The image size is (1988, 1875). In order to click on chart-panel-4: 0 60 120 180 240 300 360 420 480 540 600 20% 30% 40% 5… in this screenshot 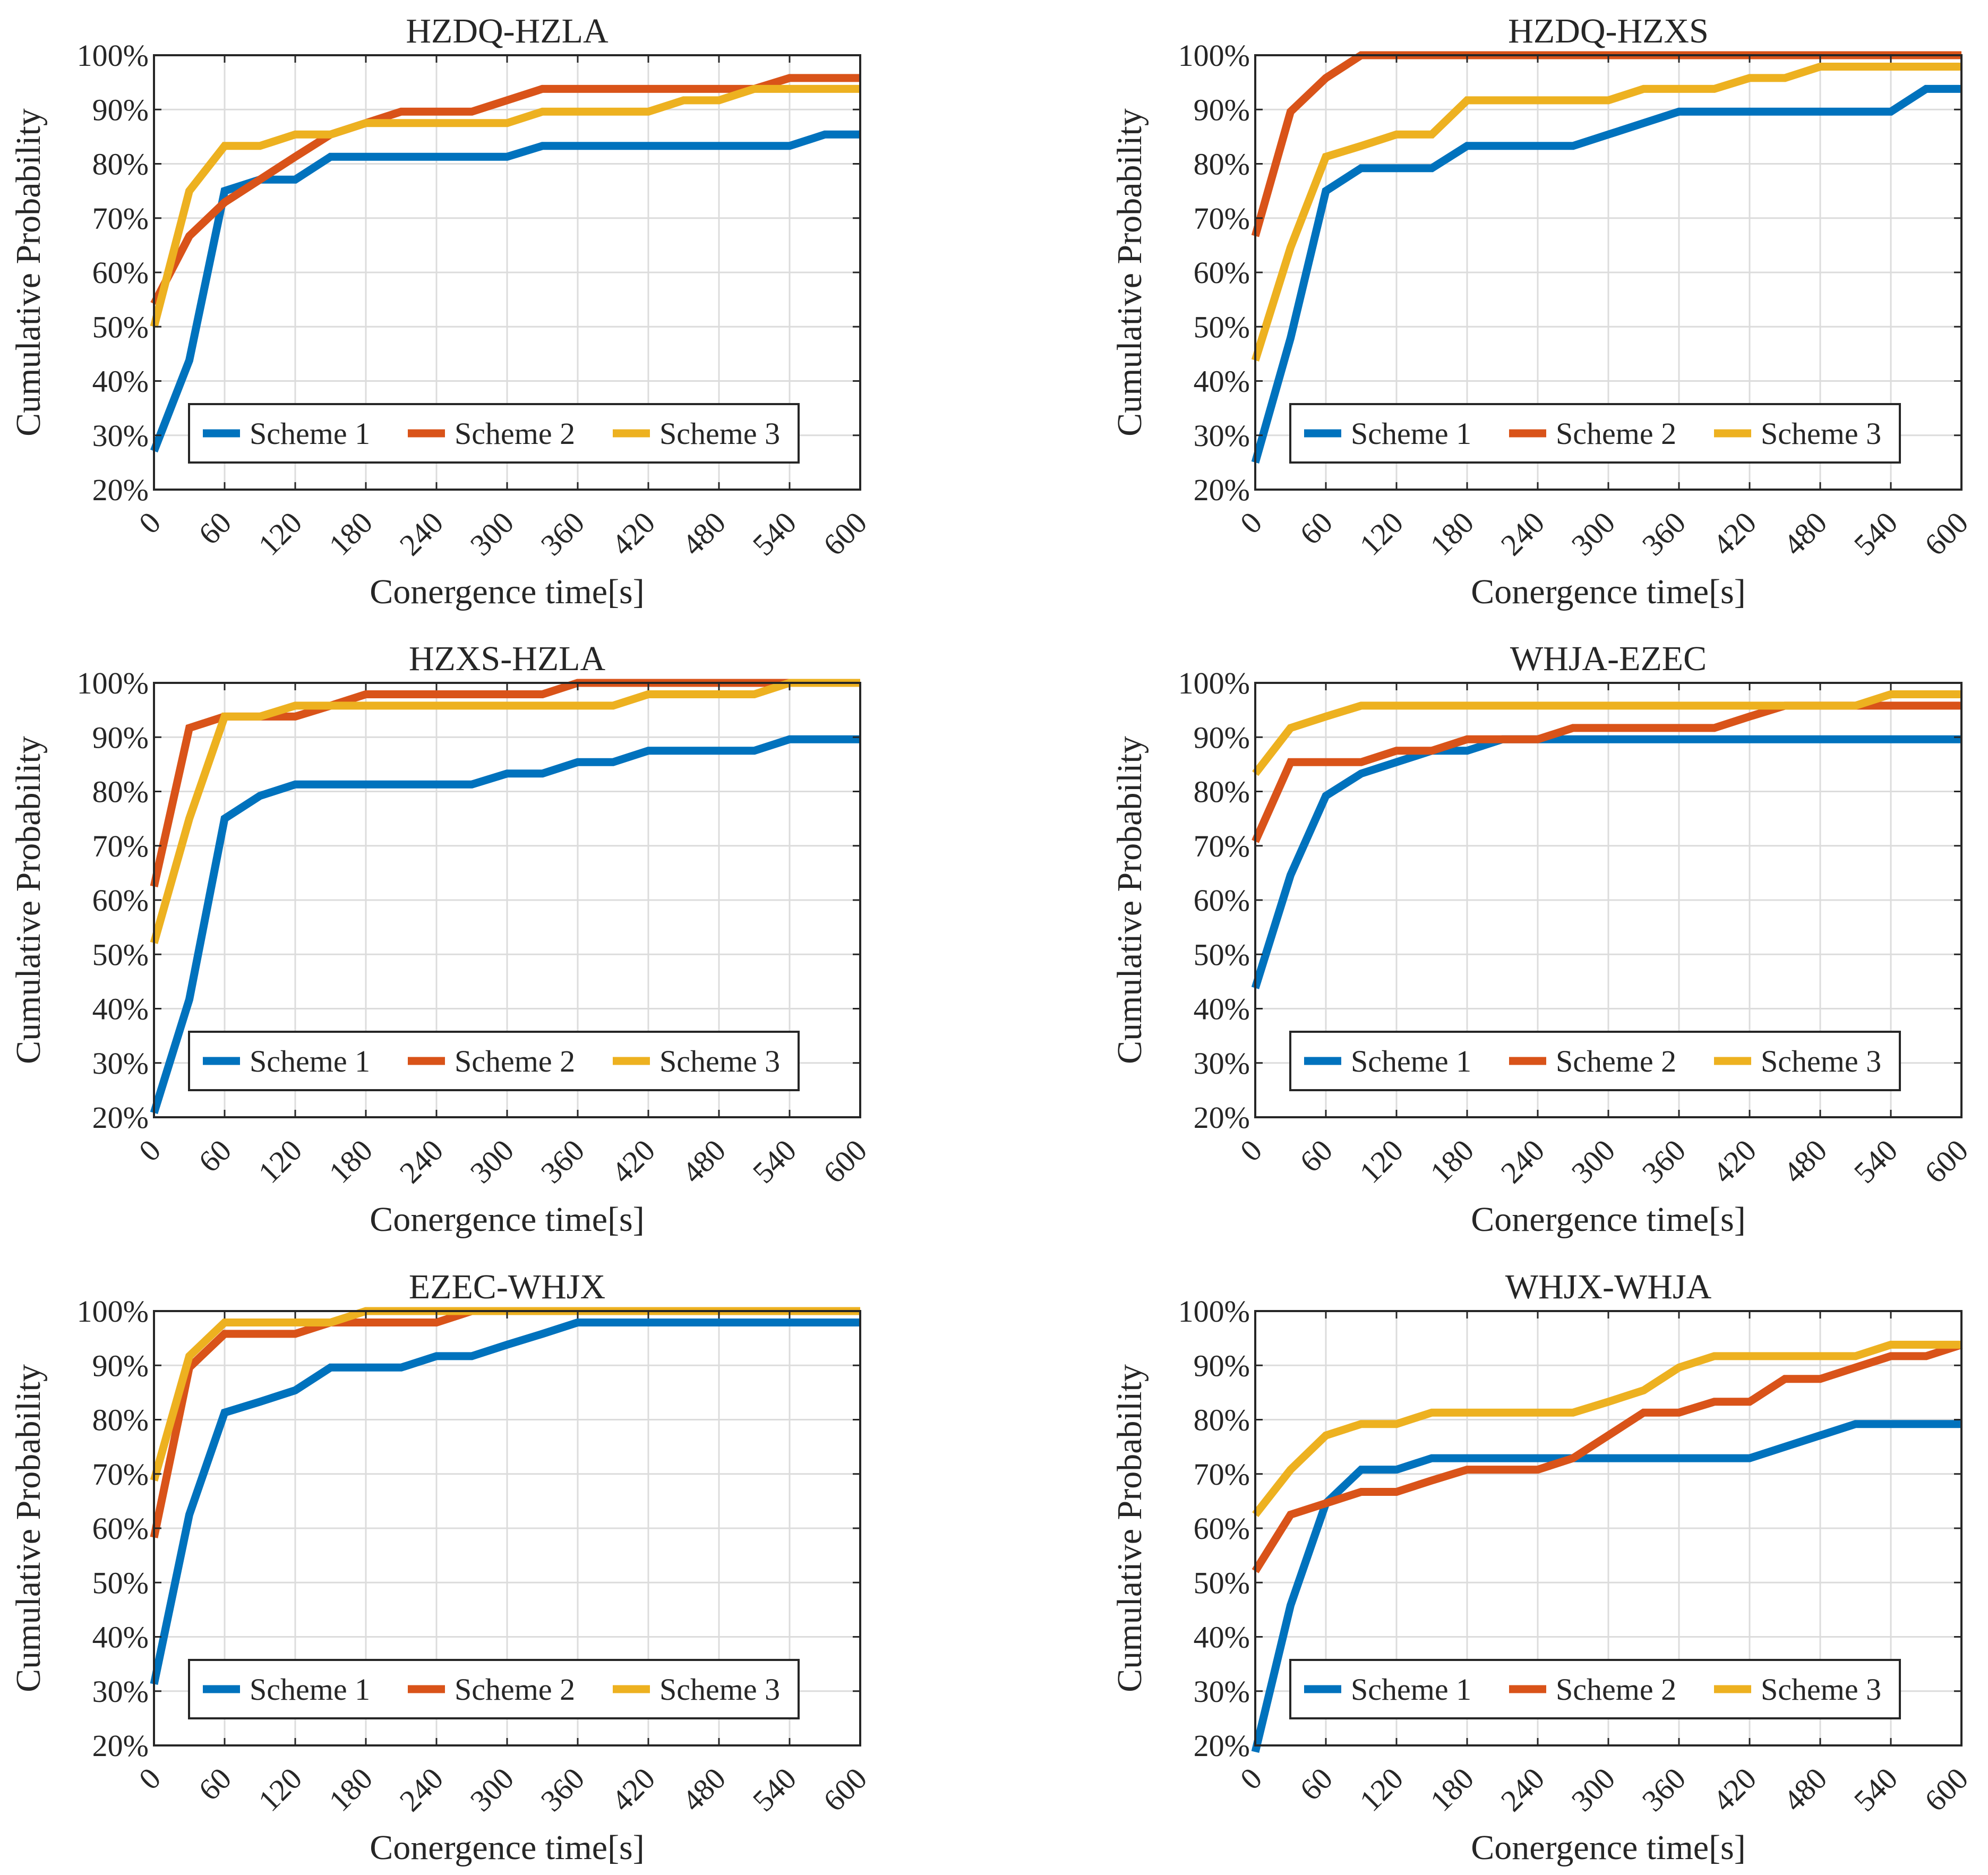, I will do `click(1542, 939)`.